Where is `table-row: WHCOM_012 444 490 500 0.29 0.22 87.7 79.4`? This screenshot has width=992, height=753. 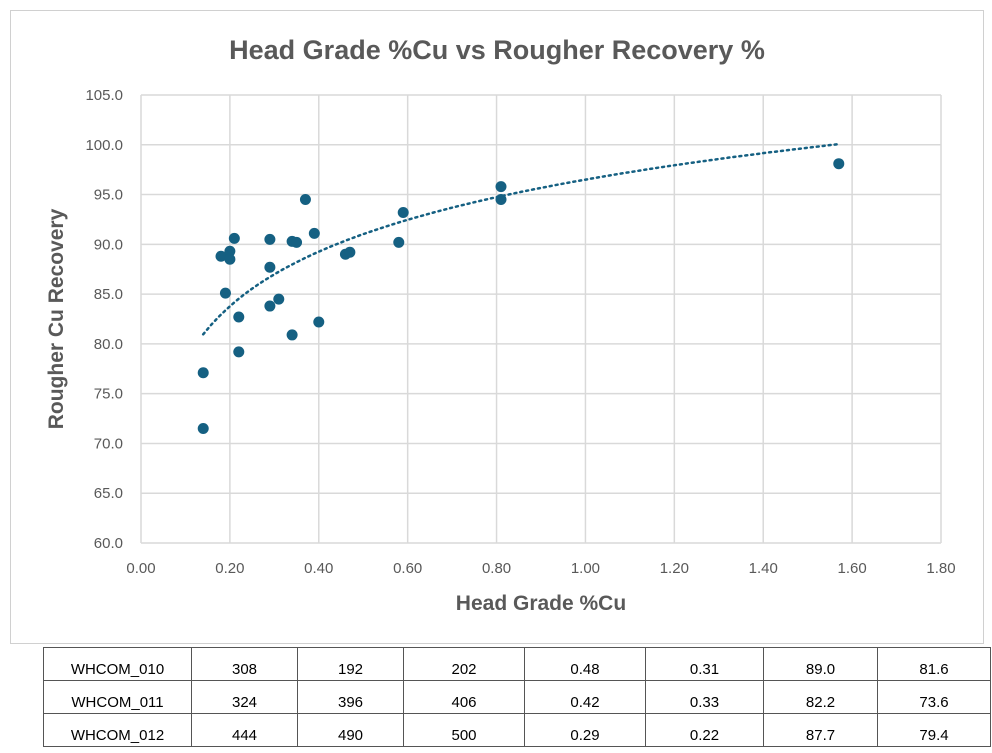
table-row: WHCOM_012 444 490 500 0.29 0.22 87.7 79.4 is located at coordinates (517, 730).